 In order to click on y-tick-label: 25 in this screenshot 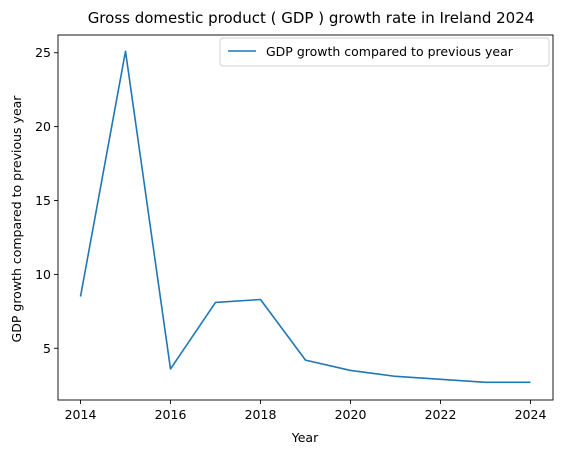, I will do `click(43, 52)`.